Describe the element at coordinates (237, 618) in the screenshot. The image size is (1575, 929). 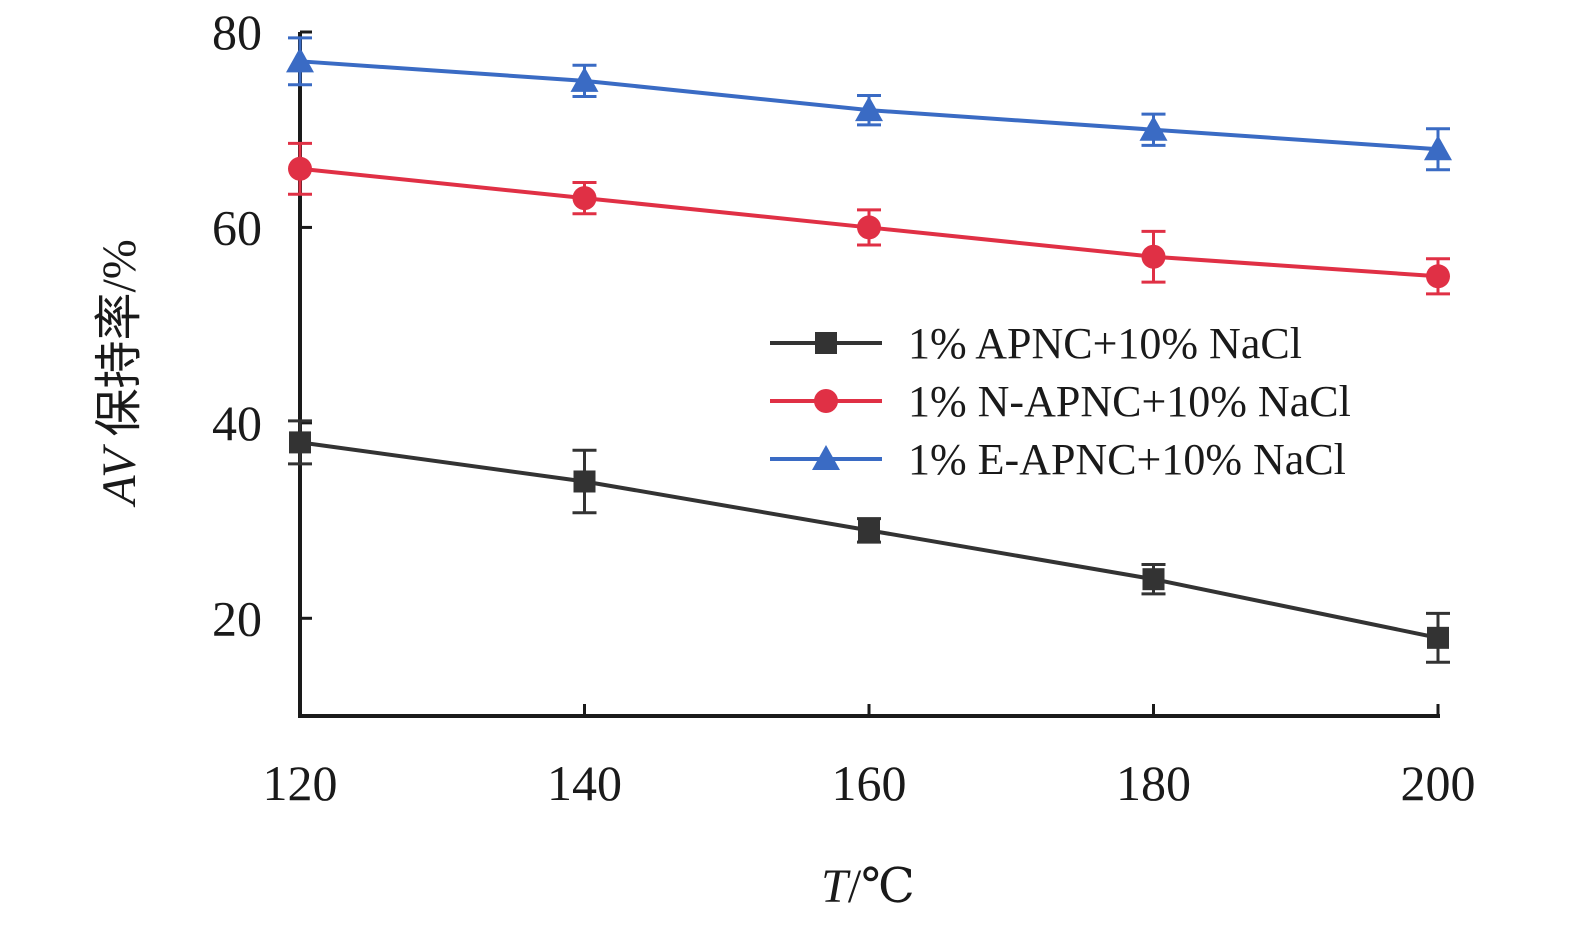
I see `y-tick-label: 20` at that location.